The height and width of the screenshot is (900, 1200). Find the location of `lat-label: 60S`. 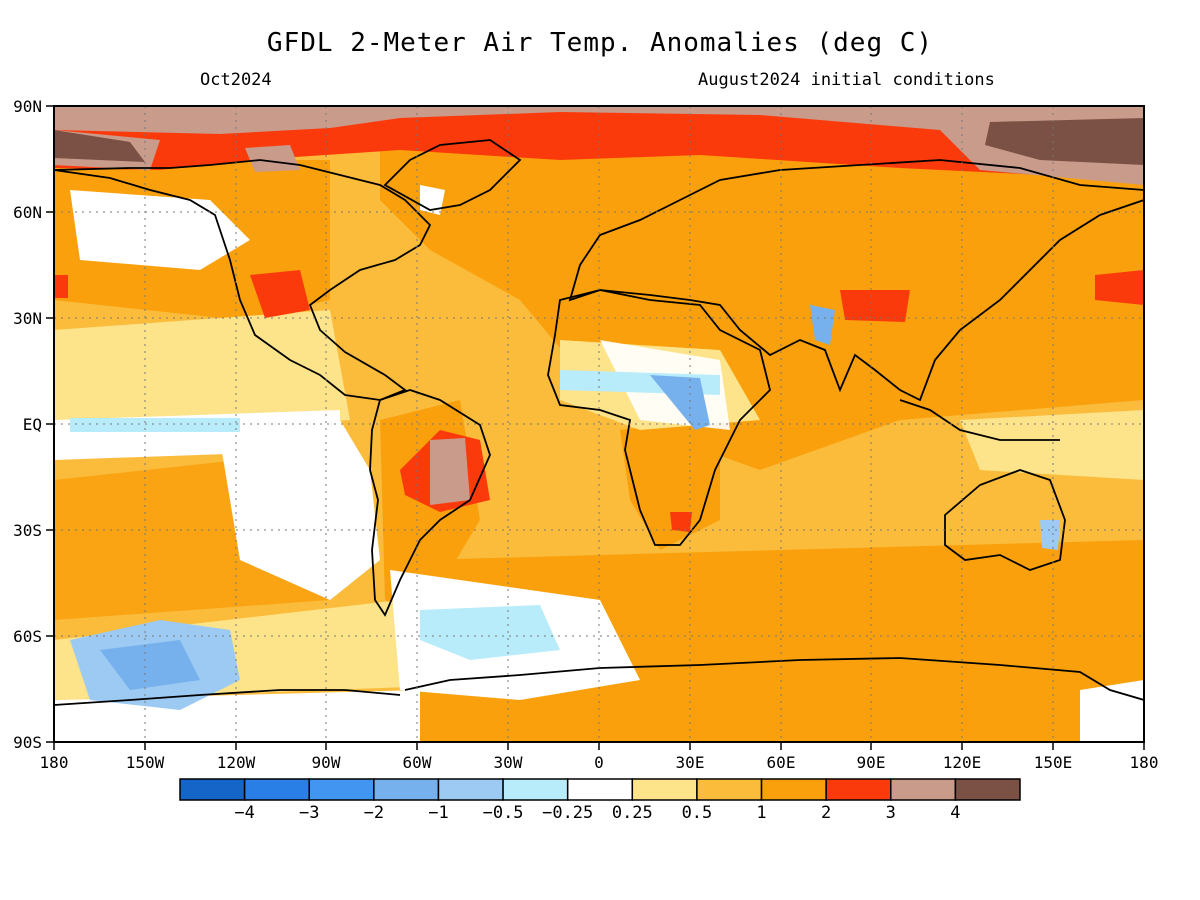

lat-label: 60S is located at coordinates (27, 636).